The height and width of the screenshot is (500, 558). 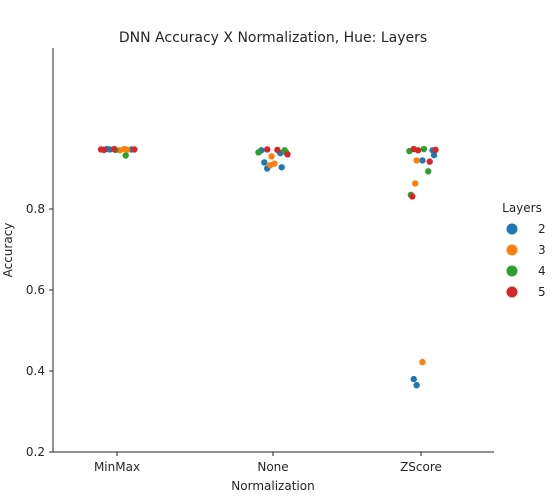 What do you see at coordinates (522, 208) in the screenshot?
I see `legend-title: Layers` at bounding box center [522, 208].